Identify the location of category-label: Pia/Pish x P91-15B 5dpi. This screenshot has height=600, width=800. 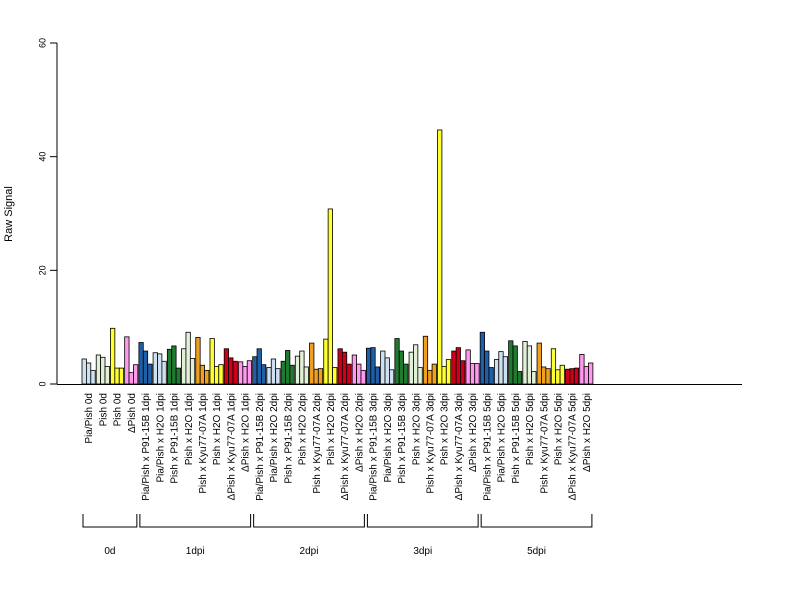
(487, 447).